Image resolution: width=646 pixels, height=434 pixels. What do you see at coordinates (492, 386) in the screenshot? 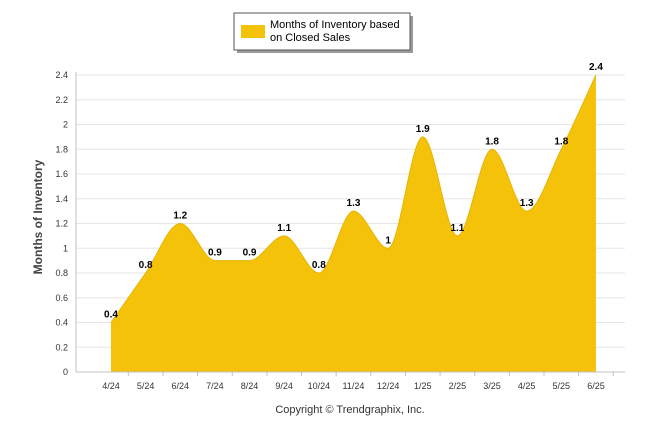
I see `x-tick-label: 3/25` at bounding box center [492, 386].